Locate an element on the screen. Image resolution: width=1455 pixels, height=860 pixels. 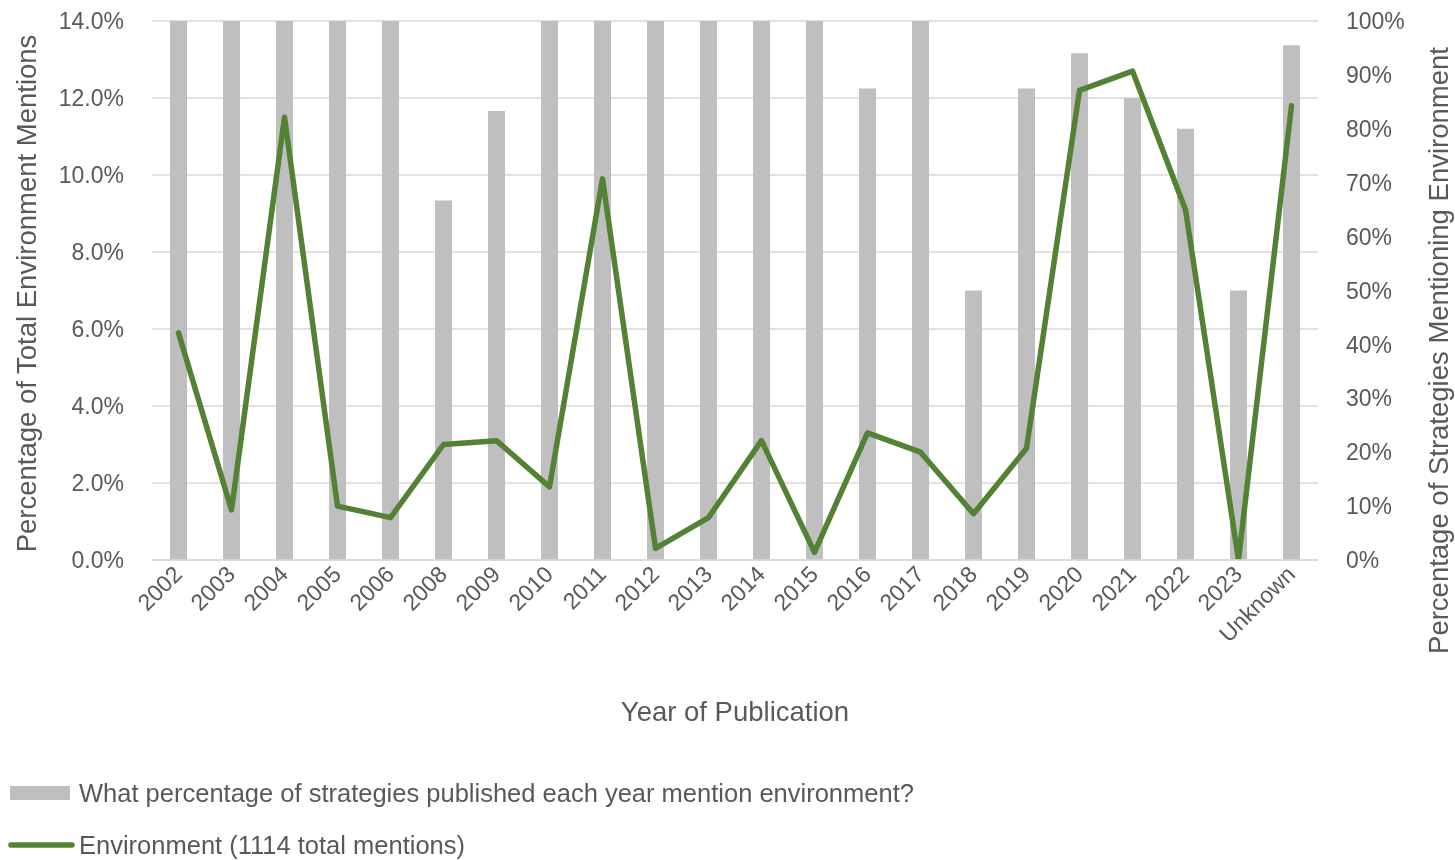
y-axis-title: Percentage of Total Environment Mentions is located at coordinates (26, 293).